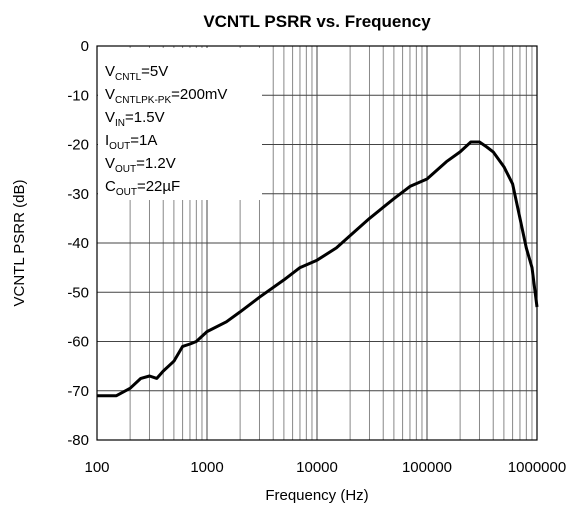  What do you see at coordinates (120, 123) in the screenshot?
I see `annotation-sub: IN` at bounding box center [120, 123].